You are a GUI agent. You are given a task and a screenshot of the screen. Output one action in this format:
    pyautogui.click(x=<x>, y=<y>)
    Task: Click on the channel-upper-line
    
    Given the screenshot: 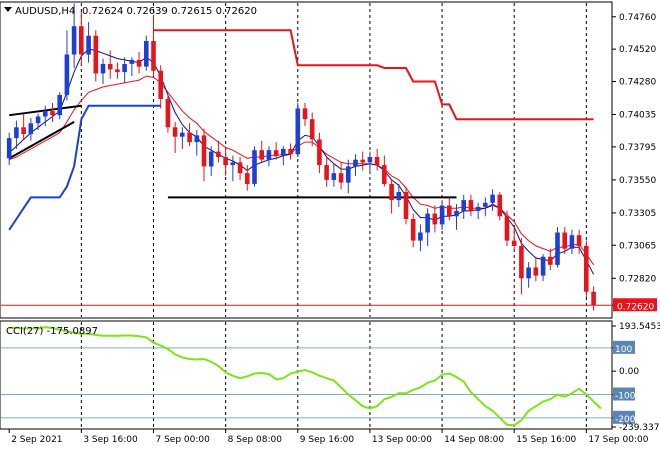 What is the action you would take?
    pyautogui.click(x=373, y=75)
    